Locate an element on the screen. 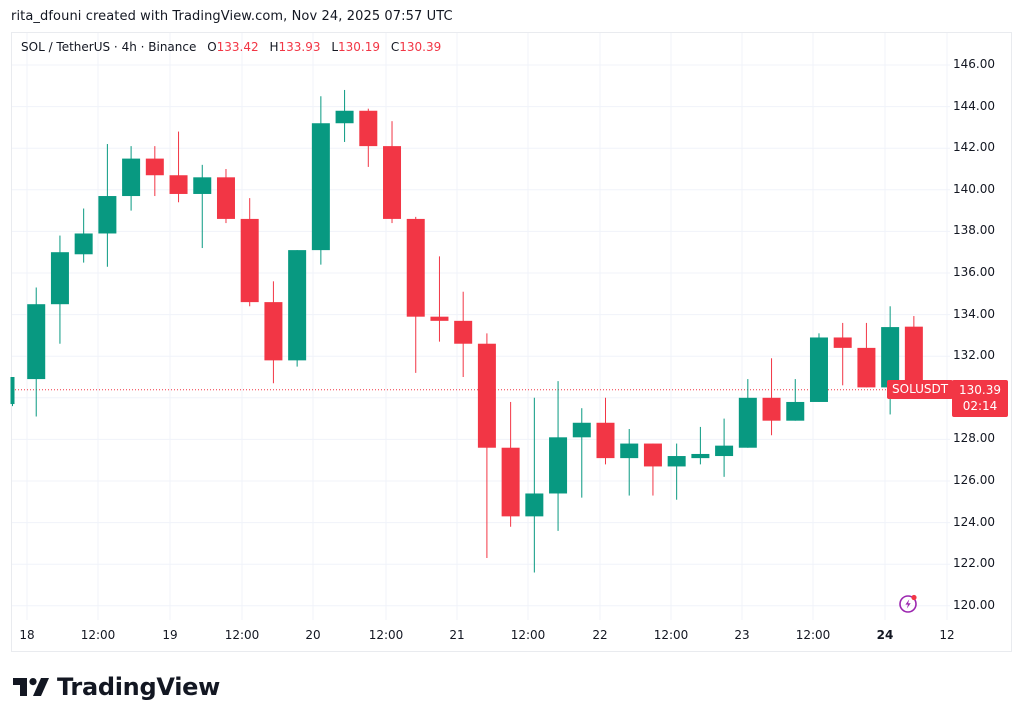  high-value: 133.93 is located at coordinates (299, 47).